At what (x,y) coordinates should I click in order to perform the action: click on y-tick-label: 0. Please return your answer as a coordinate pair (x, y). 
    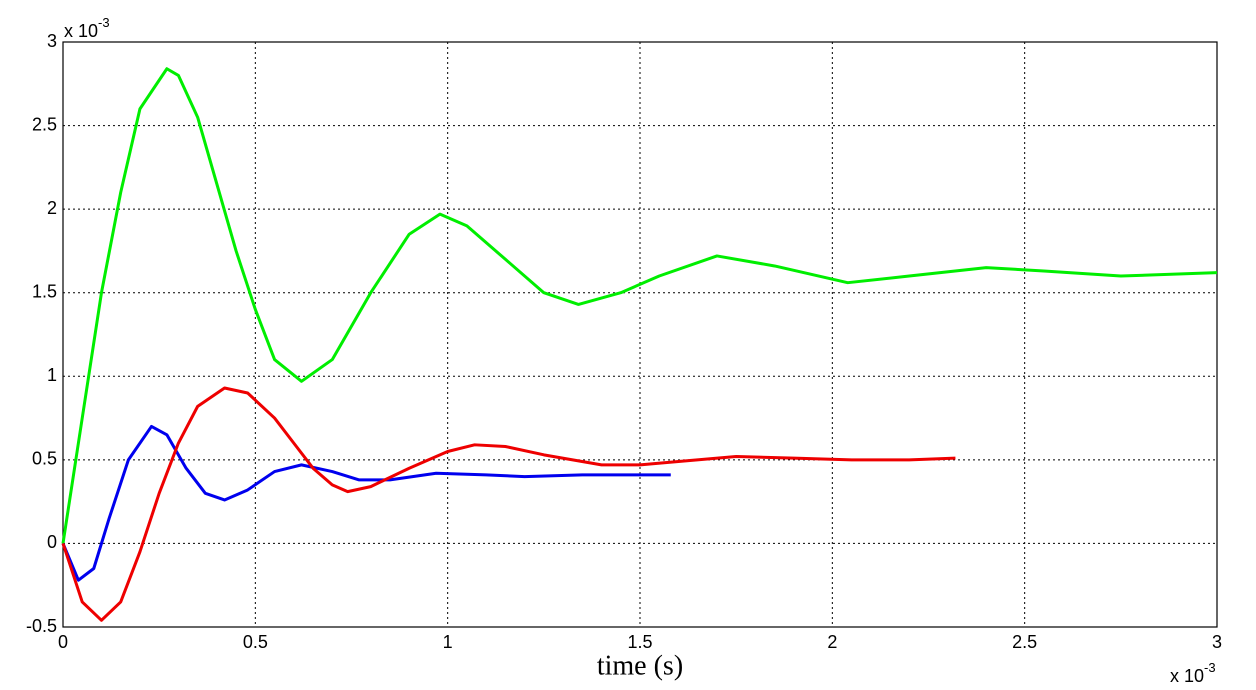
    Looking at the image, I should click on (52, 542).